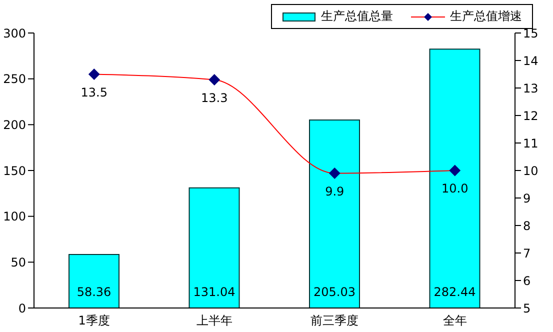  I want to click on x-tick-label: 全年, so click(454, 321).